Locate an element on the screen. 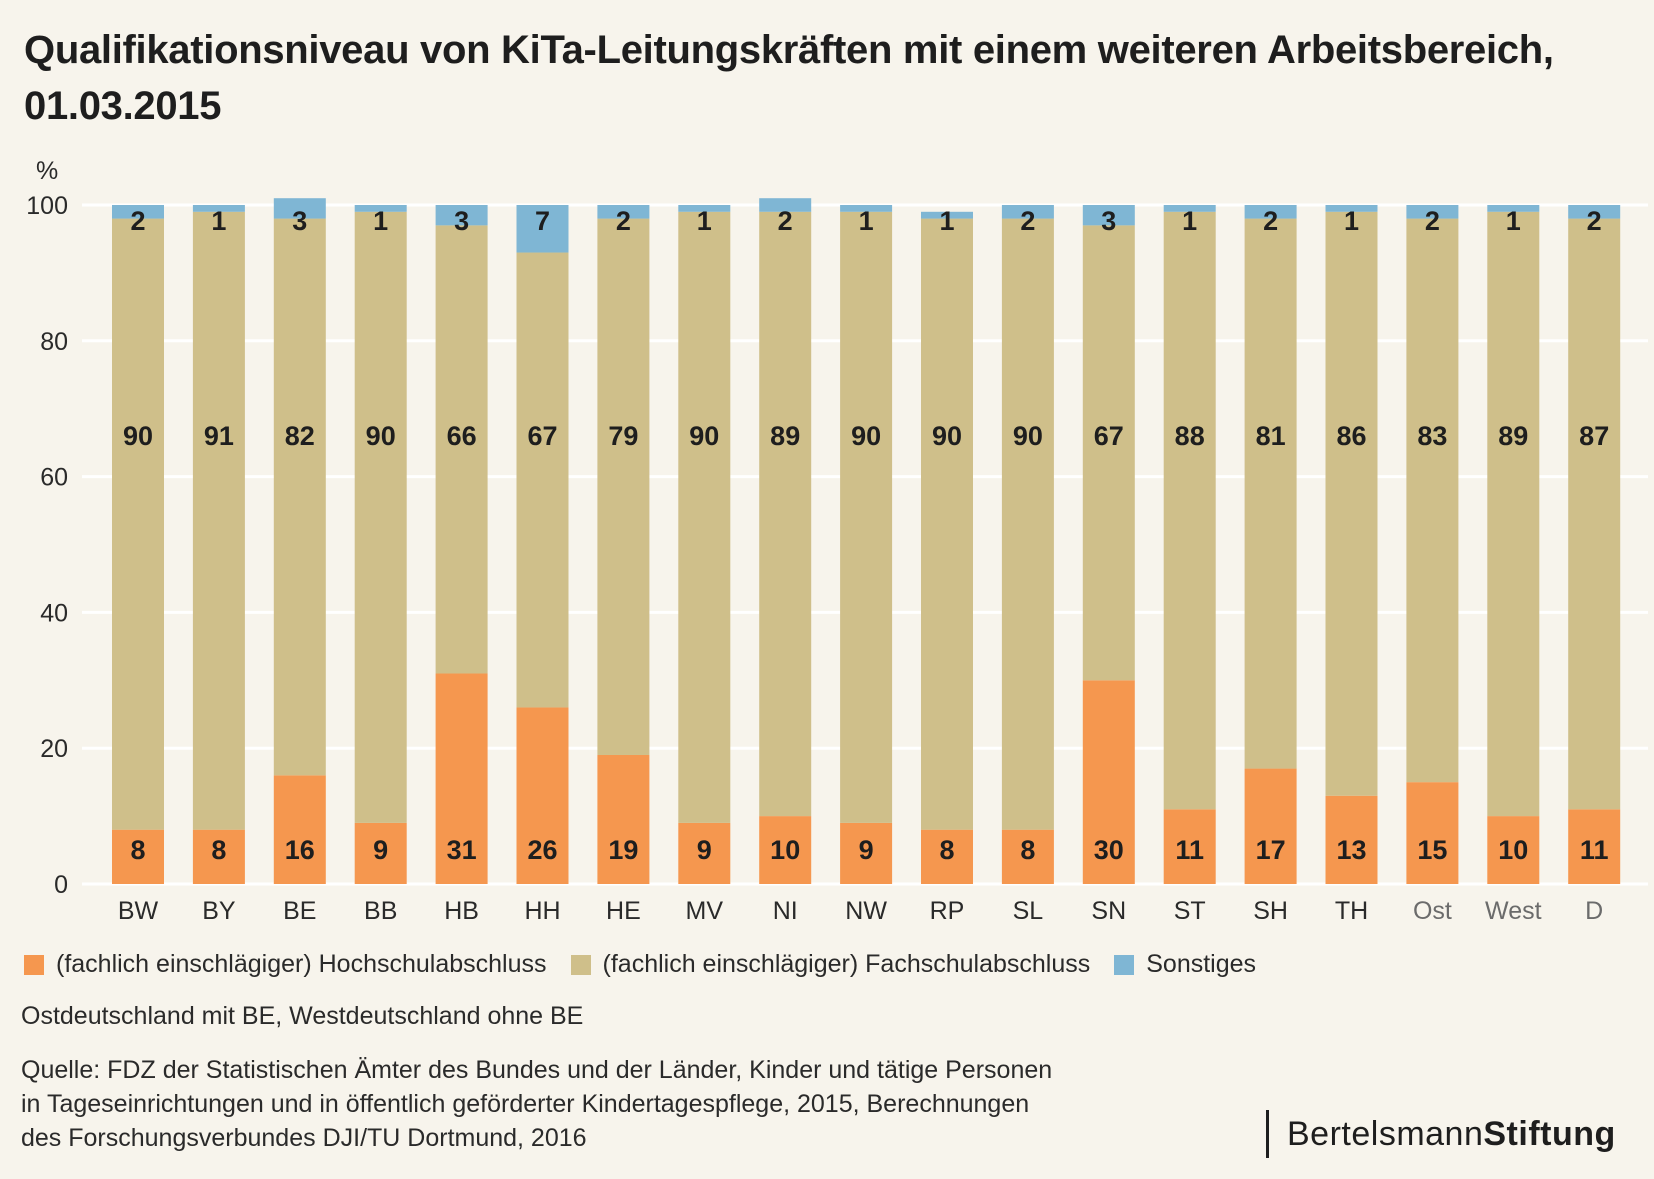 This screenshot has width=1654, height=1179. x-category-label: MV is located at coordinates (705, 911).